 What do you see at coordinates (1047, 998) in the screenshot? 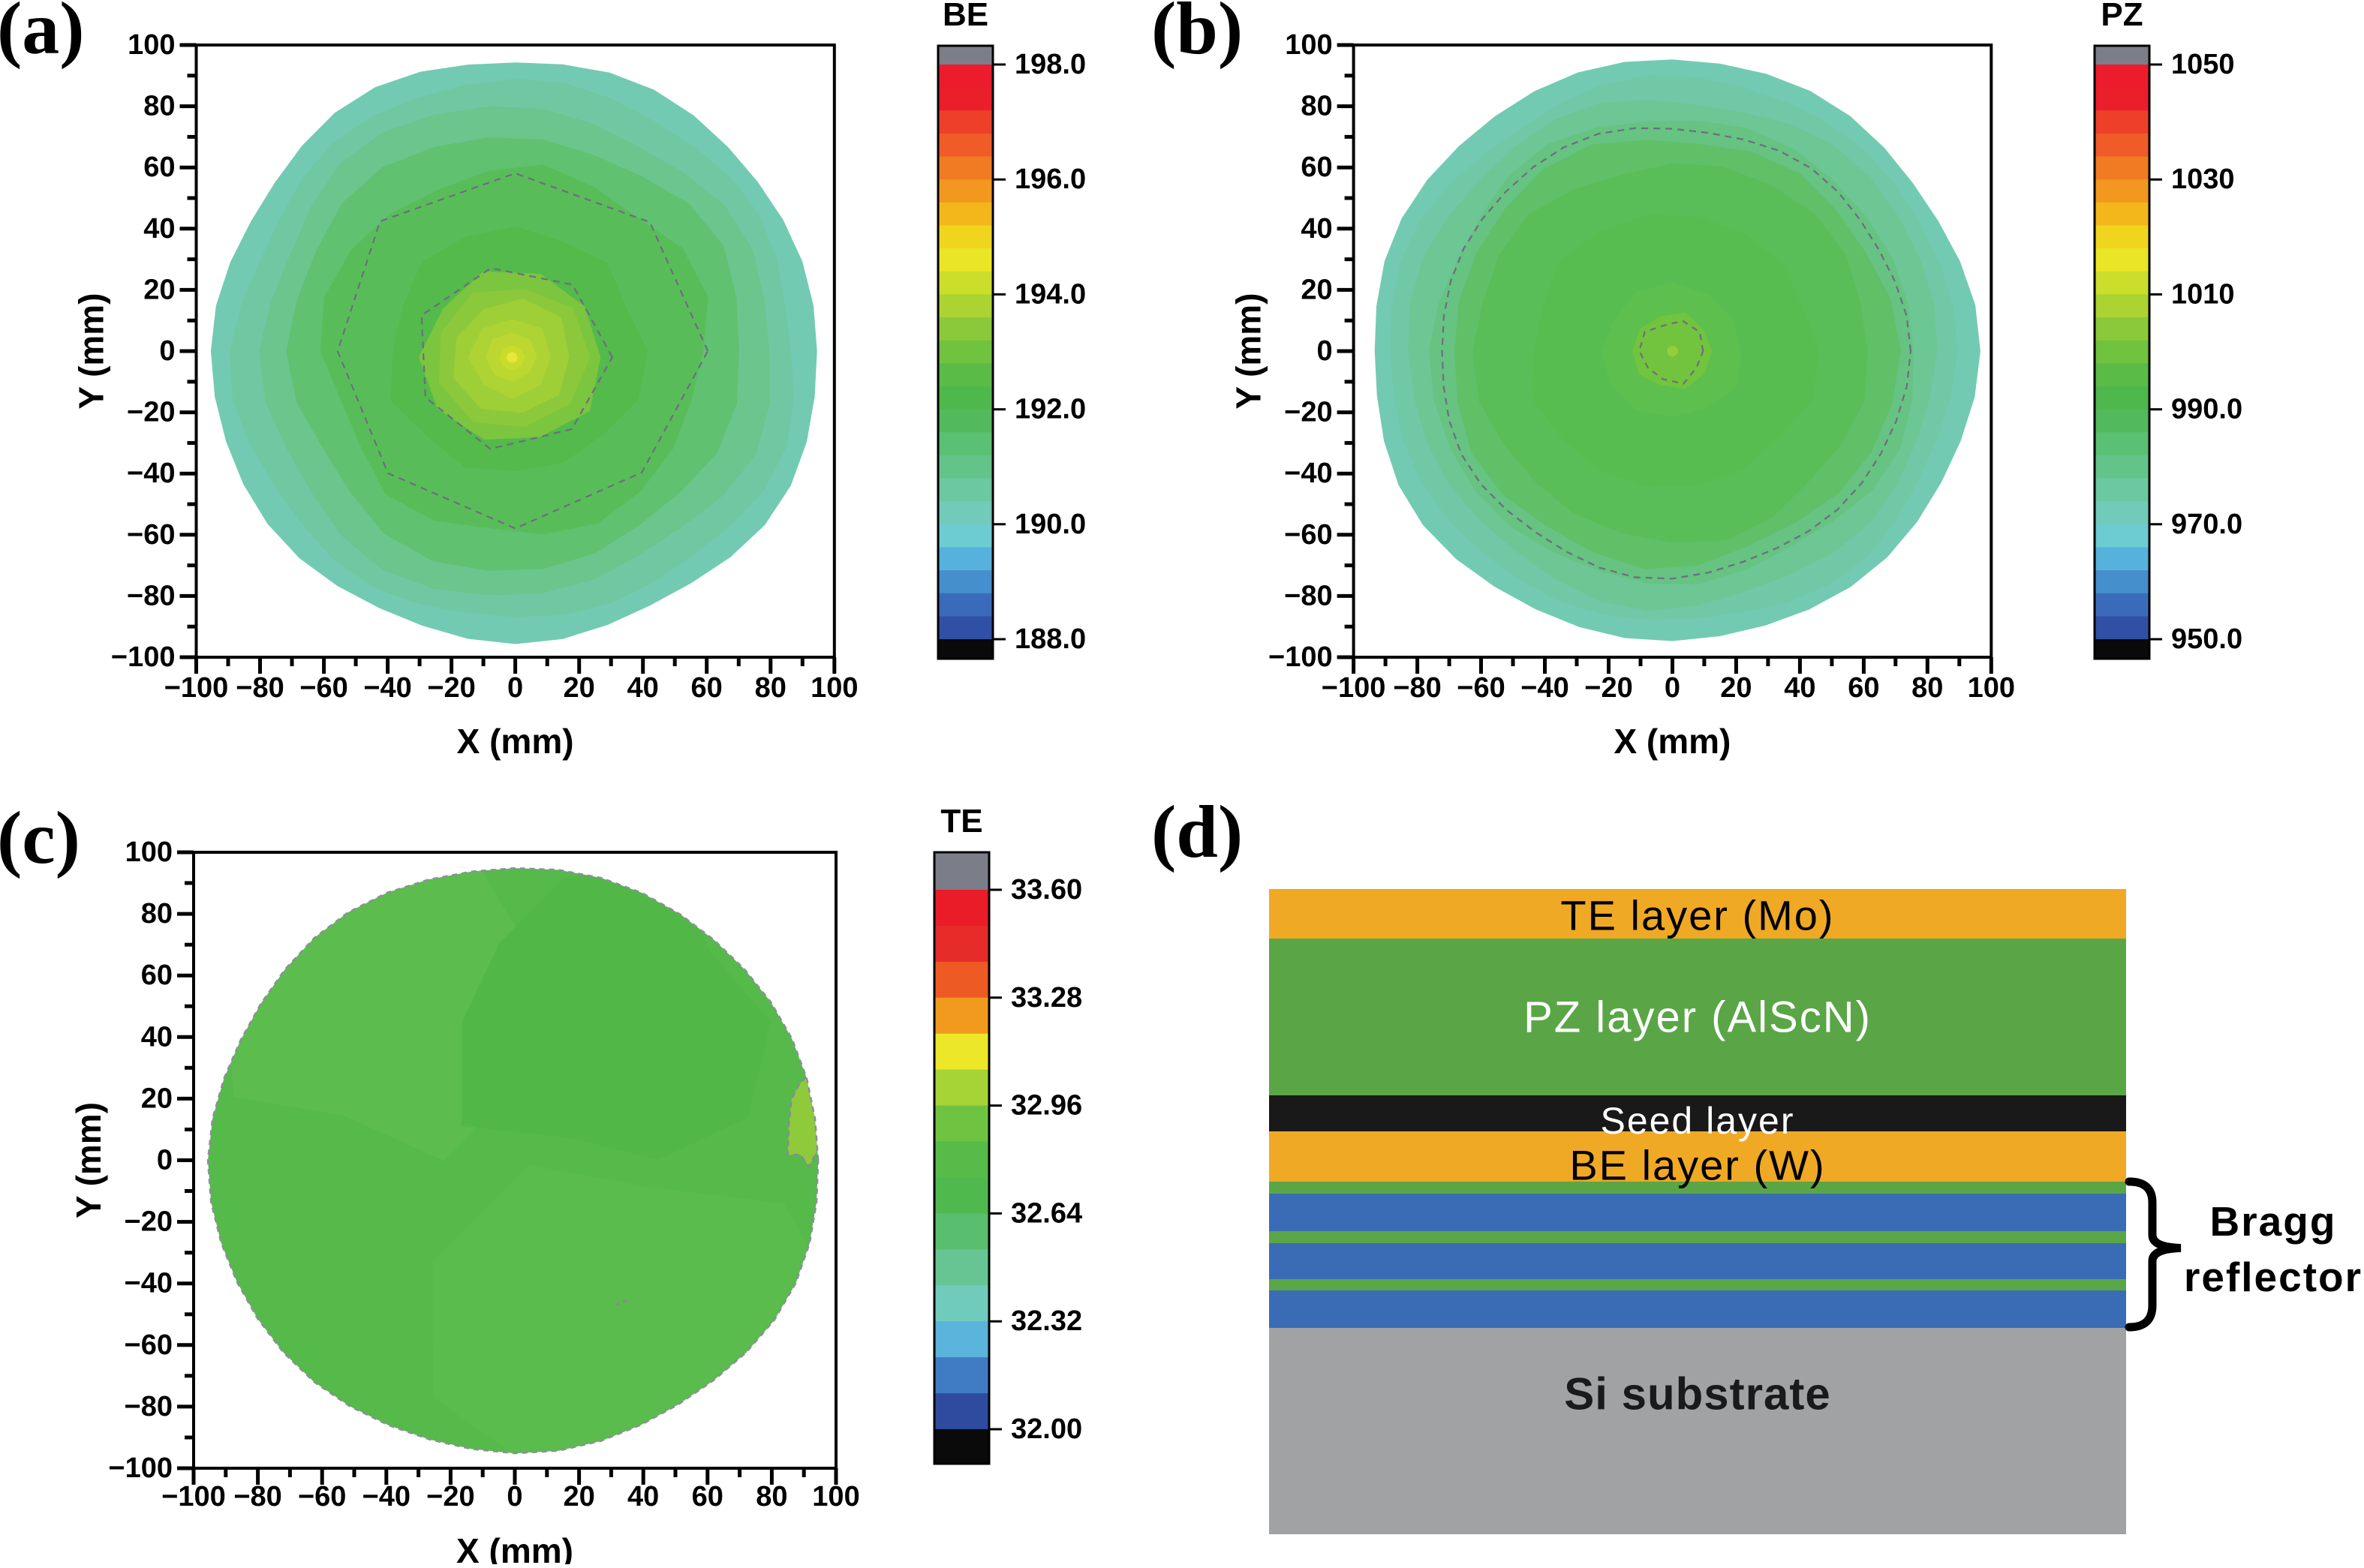
I see `svg-text: 33.28` at bounding box center [1047, 998].